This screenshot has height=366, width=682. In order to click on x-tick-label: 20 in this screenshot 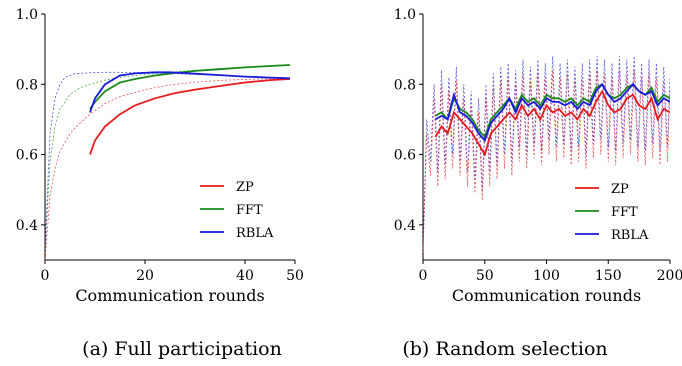, I will do `click(145, 276)`.